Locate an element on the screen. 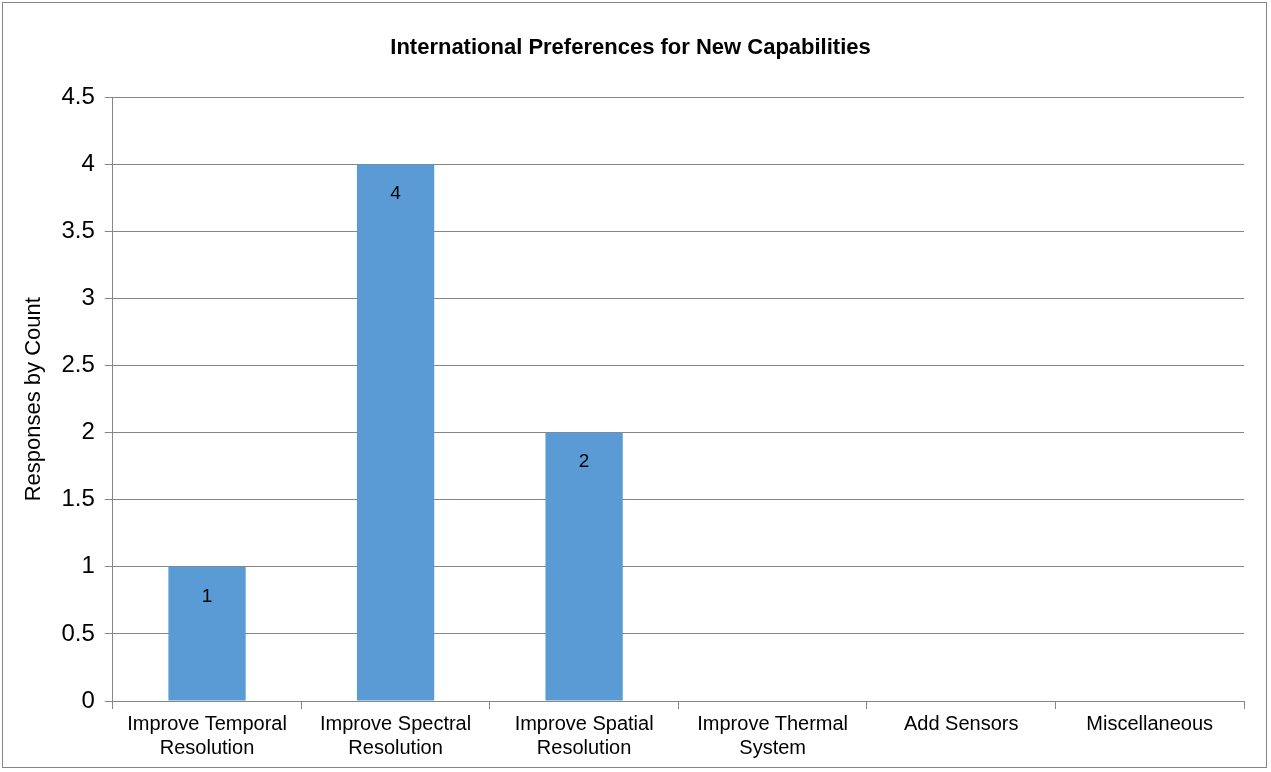 This screenshot has width=1271, height=772. x-tick-label: Improve Temporal Resolution is located at coordinates (207, 734).